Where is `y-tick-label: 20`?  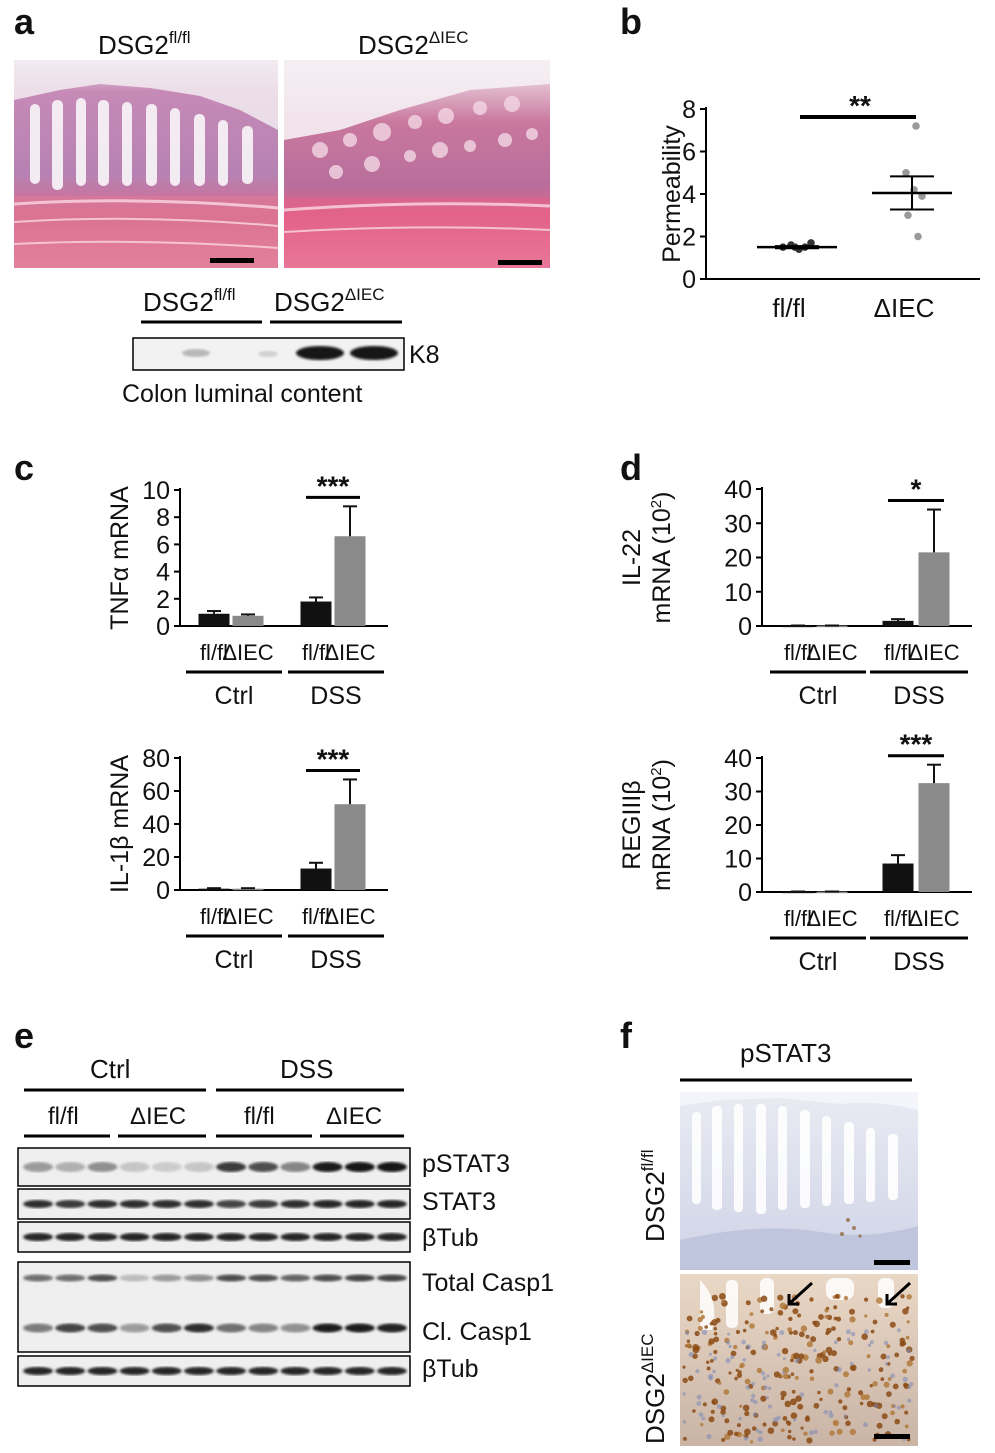
y-tick-label: 20 is located at coordinates (156, 858).